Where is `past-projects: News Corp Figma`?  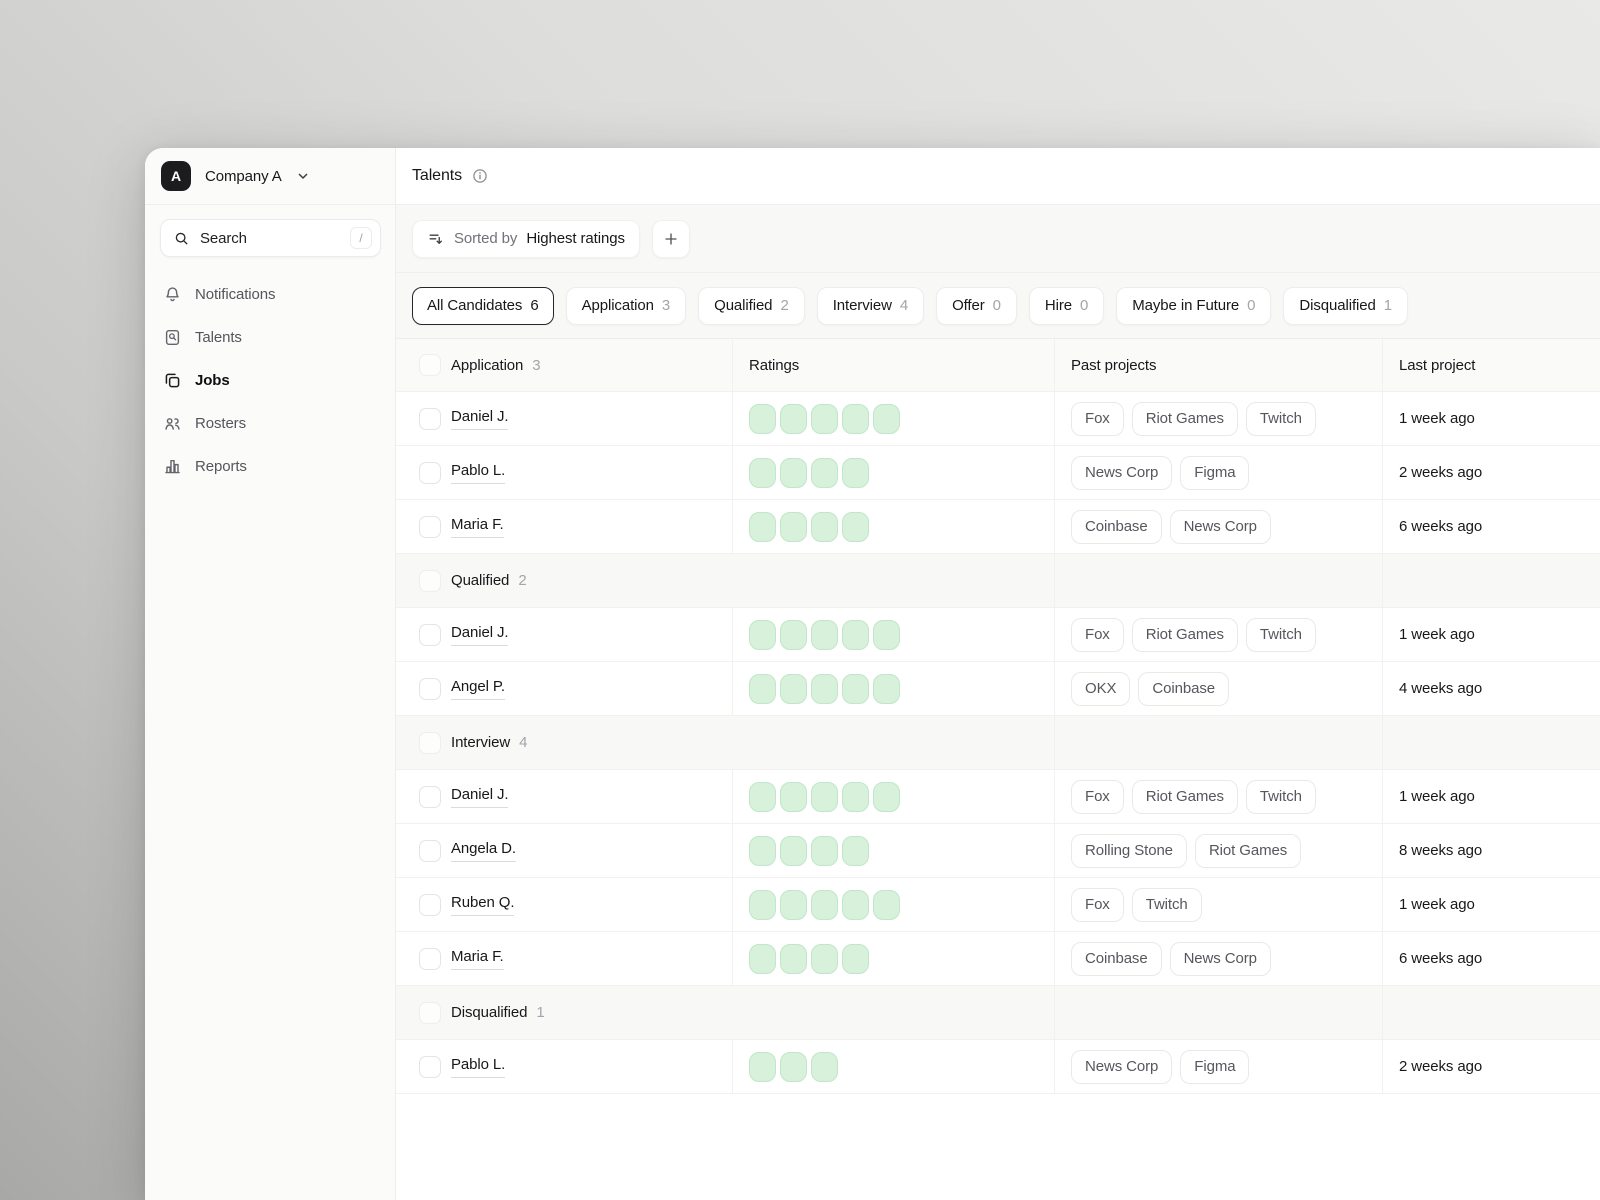
past-projects: News Corp Figma is located at coordinates (1226, 472).